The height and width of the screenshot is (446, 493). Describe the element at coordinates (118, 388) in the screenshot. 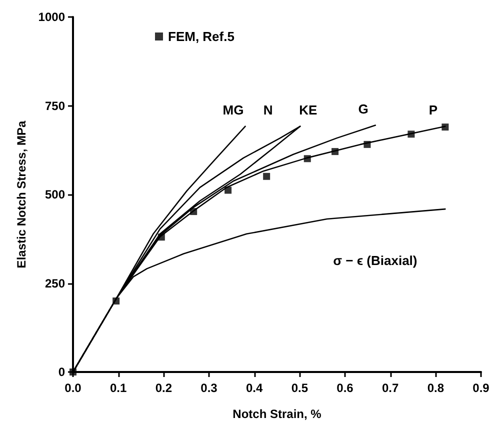

I see `x-tick-label: 0.1` at that location.